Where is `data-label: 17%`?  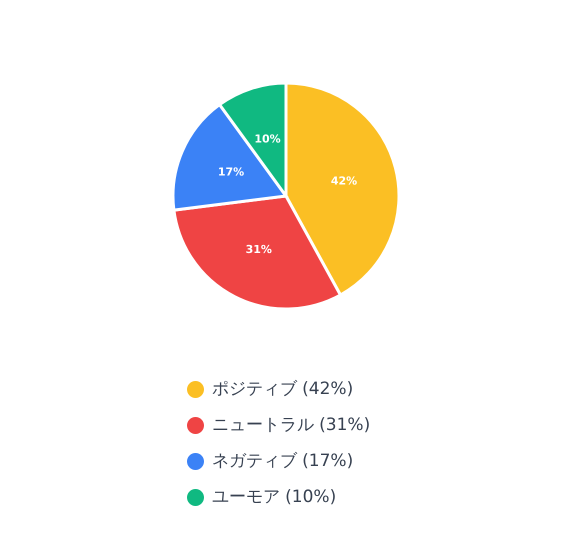 data-label: 17% is located at coordinates (231, 172).